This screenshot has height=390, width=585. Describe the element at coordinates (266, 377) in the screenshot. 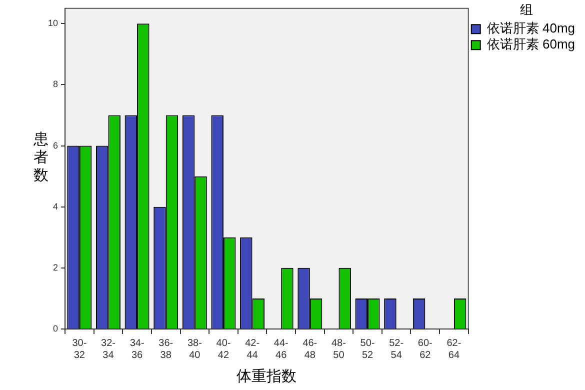

I see `x-axis-title: 体重指数` at that location.